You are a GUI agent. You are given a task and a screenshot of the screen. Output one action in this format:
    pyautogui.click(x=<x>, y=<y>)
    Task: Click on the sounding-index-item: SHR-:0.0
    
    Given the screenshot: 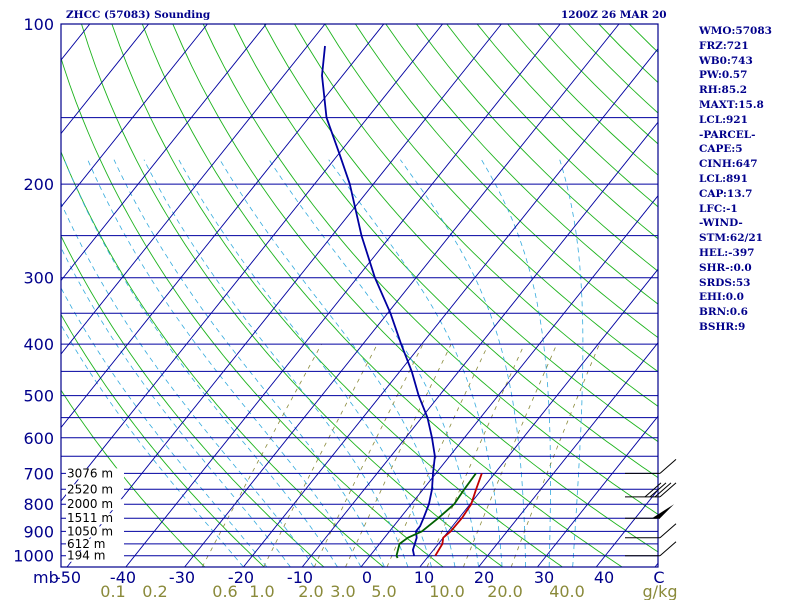 What is the action you would take?
    pyautogui.click(x=725, y=267)
    